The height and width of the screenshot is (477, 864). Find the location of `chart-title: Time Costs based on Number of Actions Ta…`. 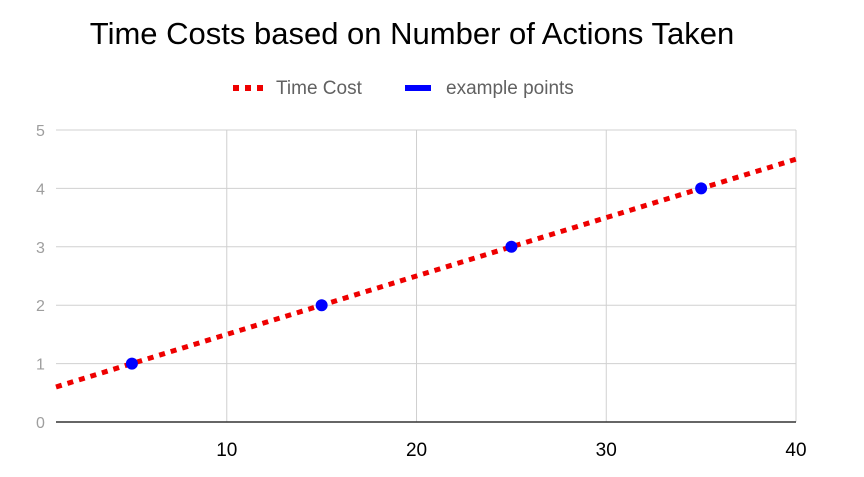

chart-title: Time Costs based on Number of Actions Ta… is located at coordinates (412, 33).